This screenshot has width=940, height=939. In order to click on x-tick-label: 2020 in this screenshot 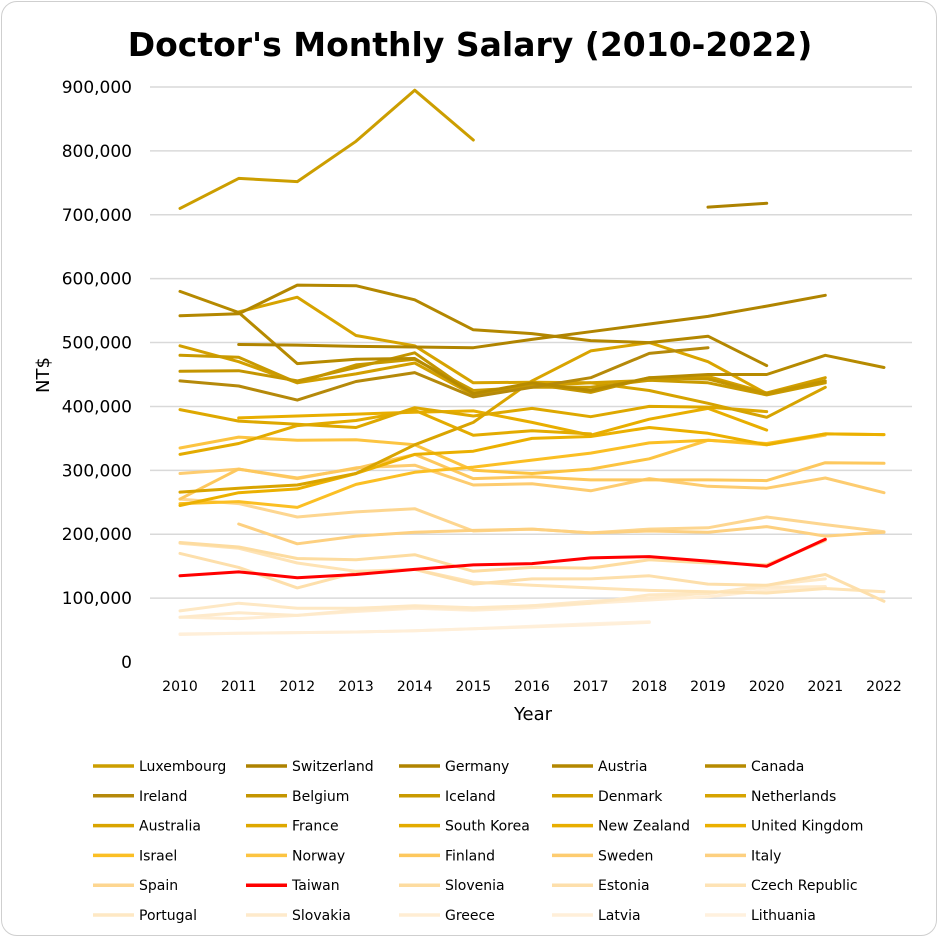, I will do `click(767, 687)`.